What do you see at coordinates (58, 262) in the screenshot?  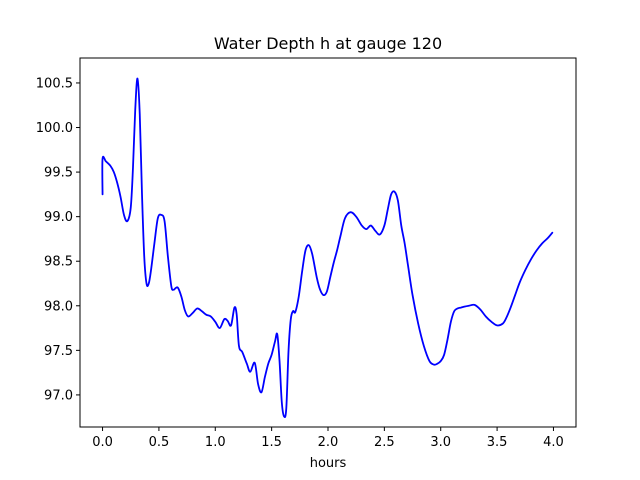 I see `y-tick-label: 98.5` at bounding box center [58, 262].